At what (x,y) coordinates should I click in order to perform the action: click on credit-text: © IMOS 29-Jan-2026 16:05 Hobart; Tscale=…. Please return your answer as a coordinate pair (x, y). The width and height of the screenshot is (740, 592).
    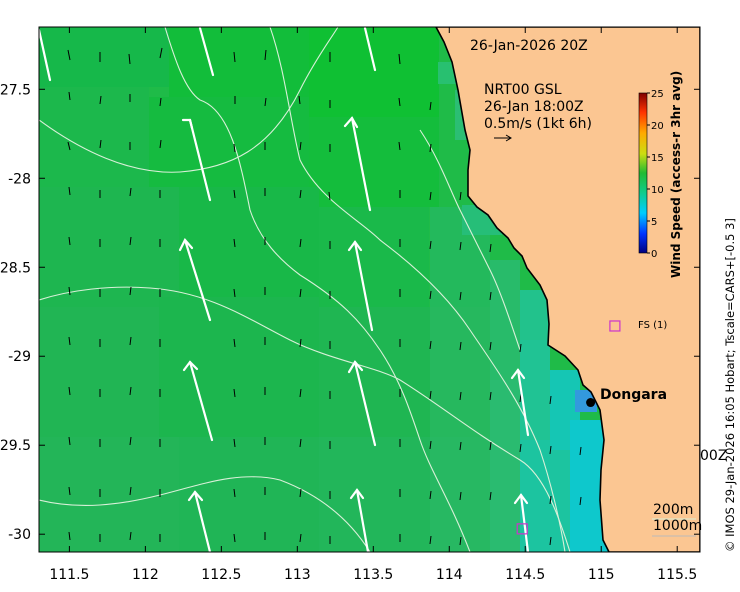
    Looking at the image, I should click on (730, 385).